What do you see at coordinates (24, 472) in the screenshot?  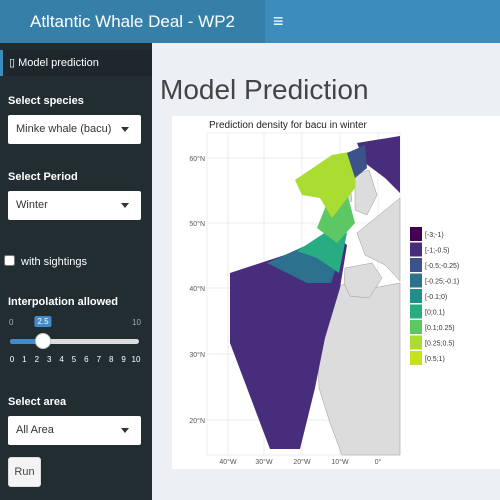 I see `run-button: Run` at bounding box center [24, 472].